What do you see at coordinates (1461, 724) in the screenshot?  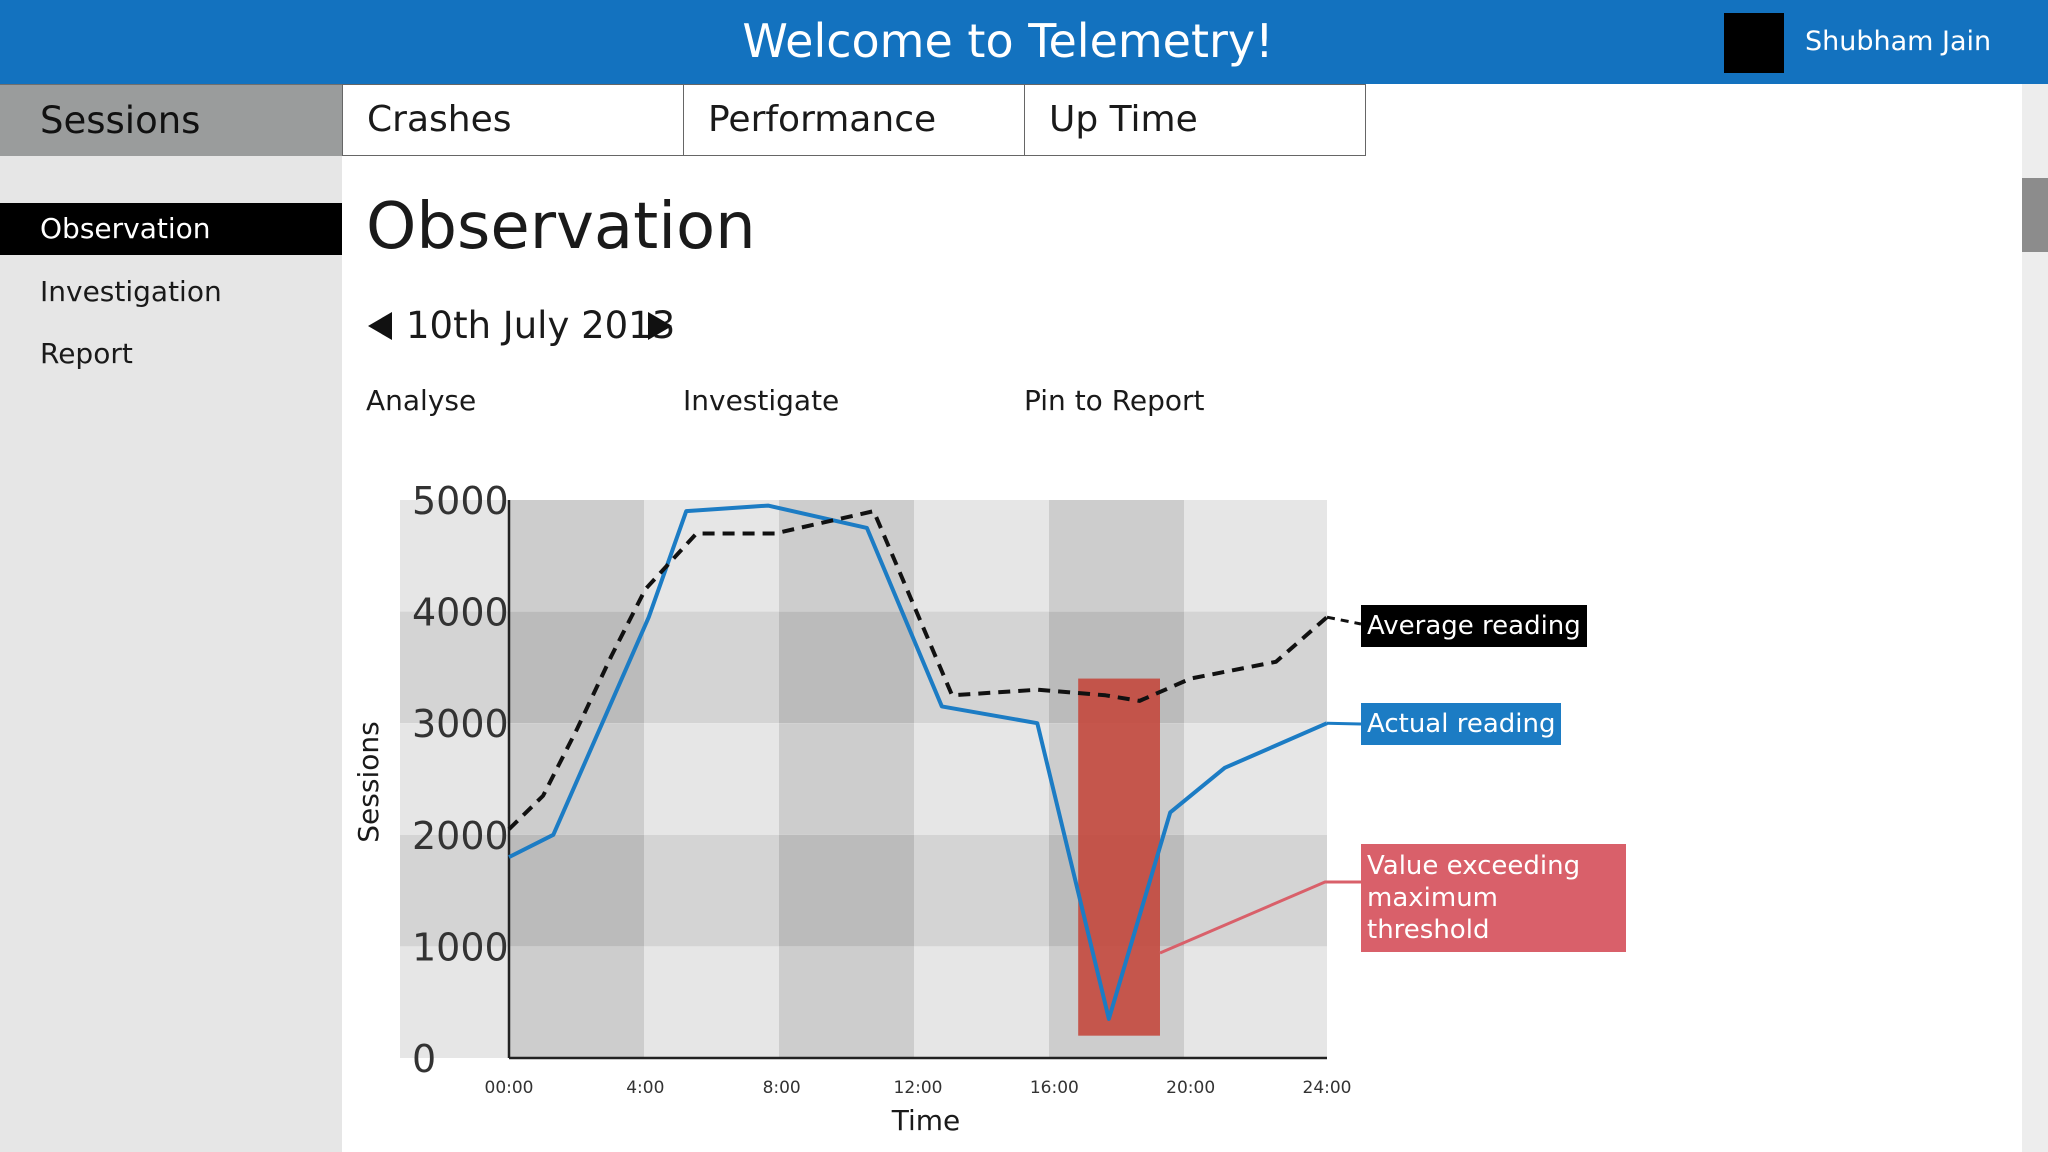 I see `legend-actual-reading: Actual reading` at bounding box center [1461, 724].